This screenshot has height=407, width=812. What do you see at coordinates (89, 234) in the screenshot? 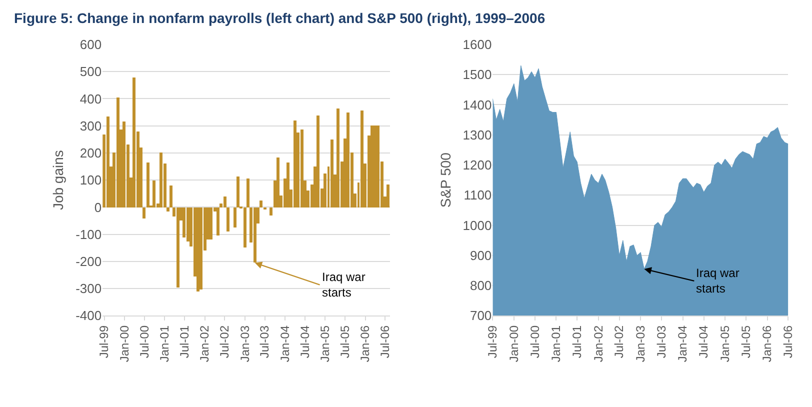
I see `y-tick-label: -100` at bounding box center [89, 234].